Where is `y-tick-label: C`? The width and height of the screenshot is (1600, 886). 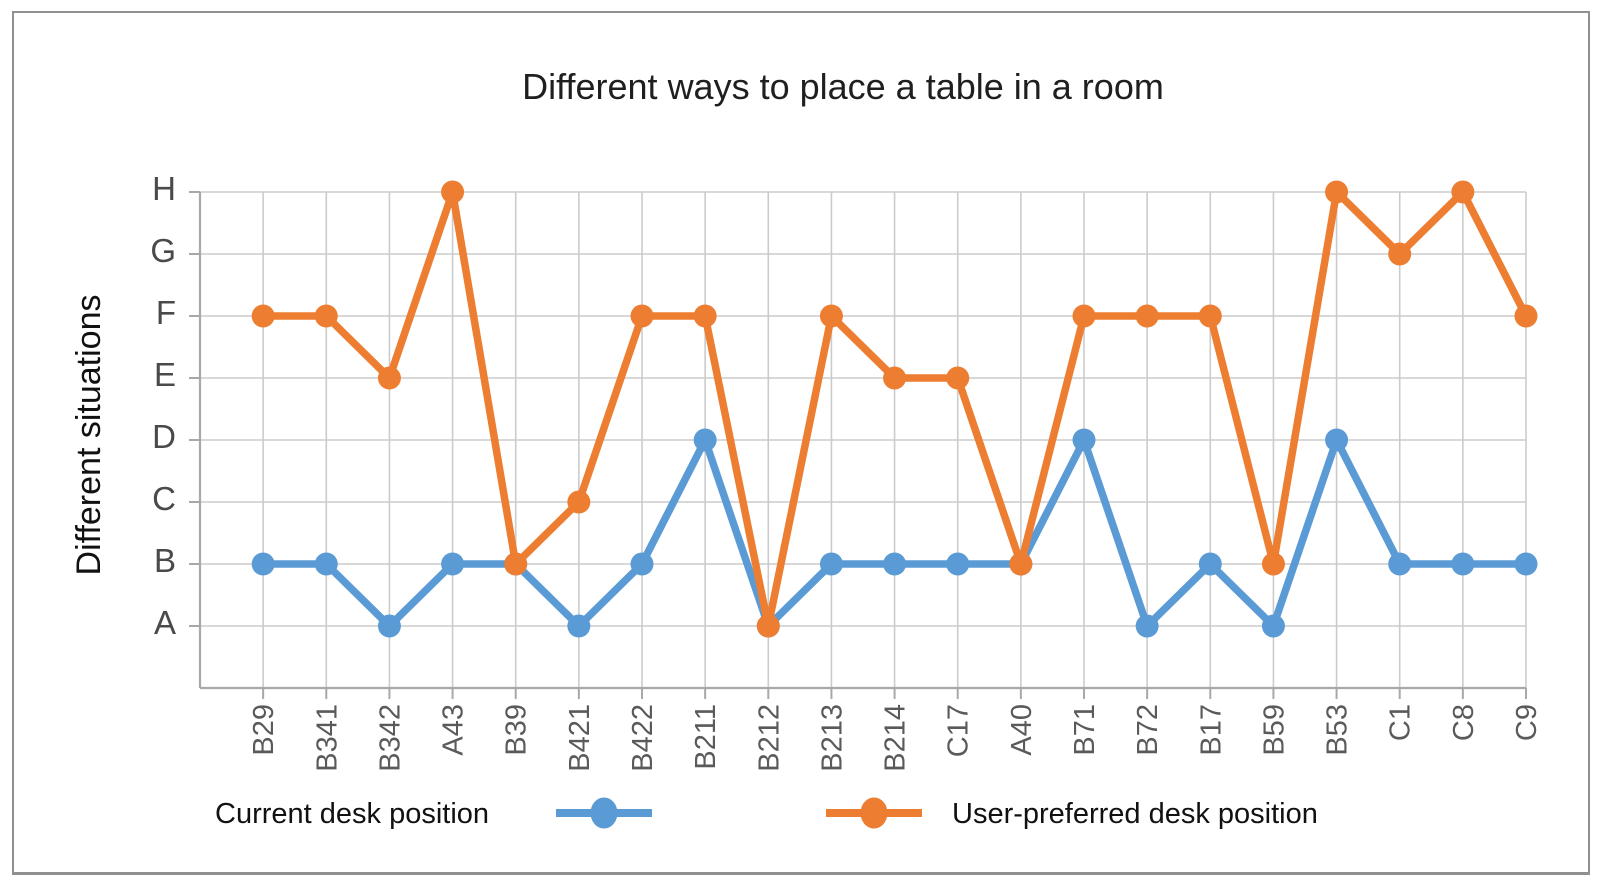
y-tick-label: C is located at coordinates (164, 498).